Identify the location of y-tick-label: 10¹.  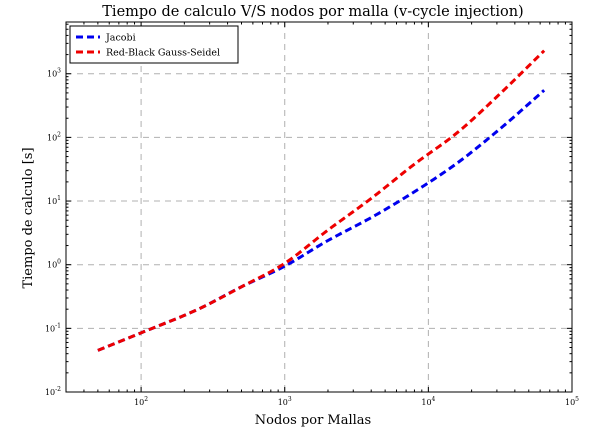
(54, 200).